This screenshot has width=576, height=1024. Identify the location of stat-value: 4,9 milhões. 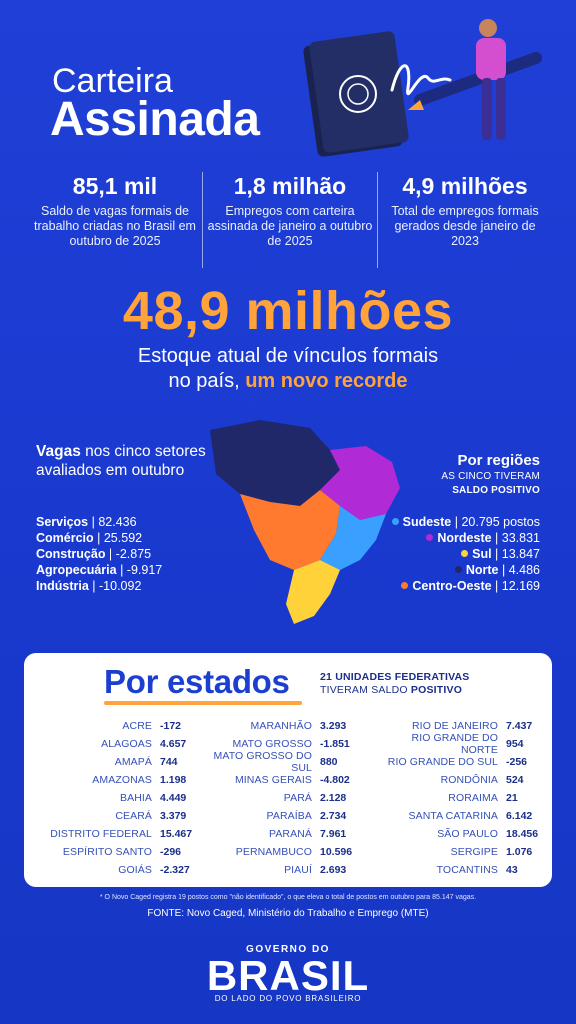
(465, 186).